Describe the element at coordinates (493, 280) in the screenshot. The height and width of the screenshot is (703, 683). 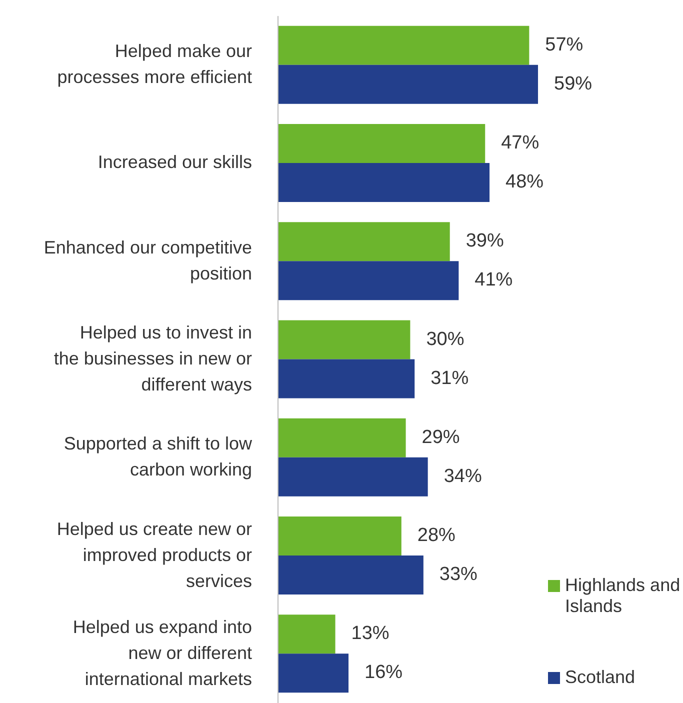
I see `data-label: 41%` at that location.